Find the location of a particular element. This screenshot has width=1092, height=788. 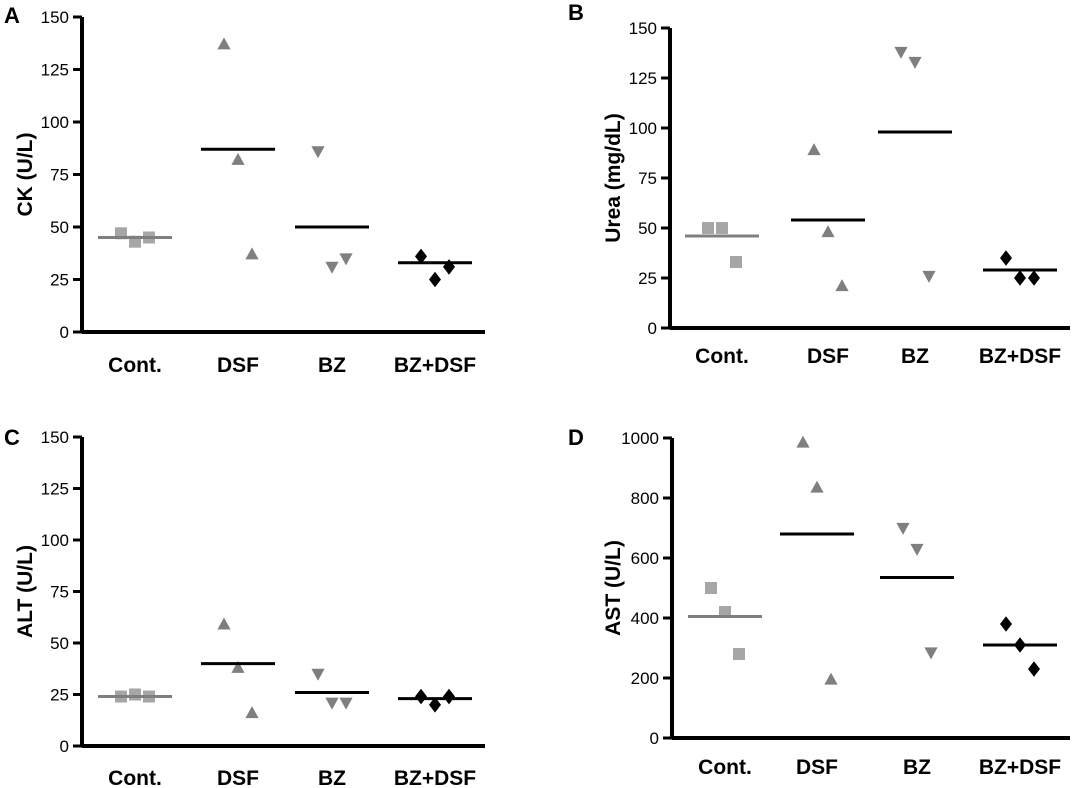

panel-letter: A is located at coordinates (12, 15).